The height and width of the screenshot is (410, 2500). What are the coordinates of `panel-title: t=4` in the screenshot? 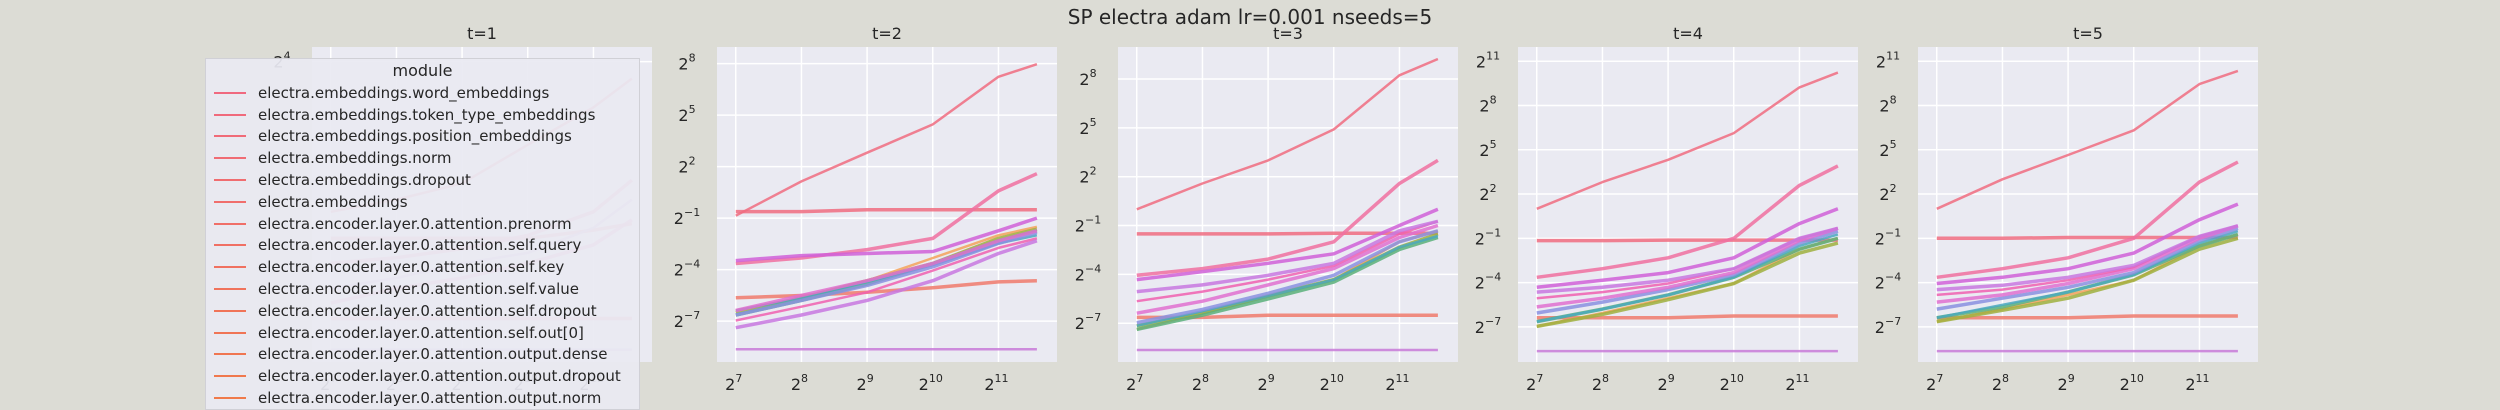 It's located at (1688, 33).